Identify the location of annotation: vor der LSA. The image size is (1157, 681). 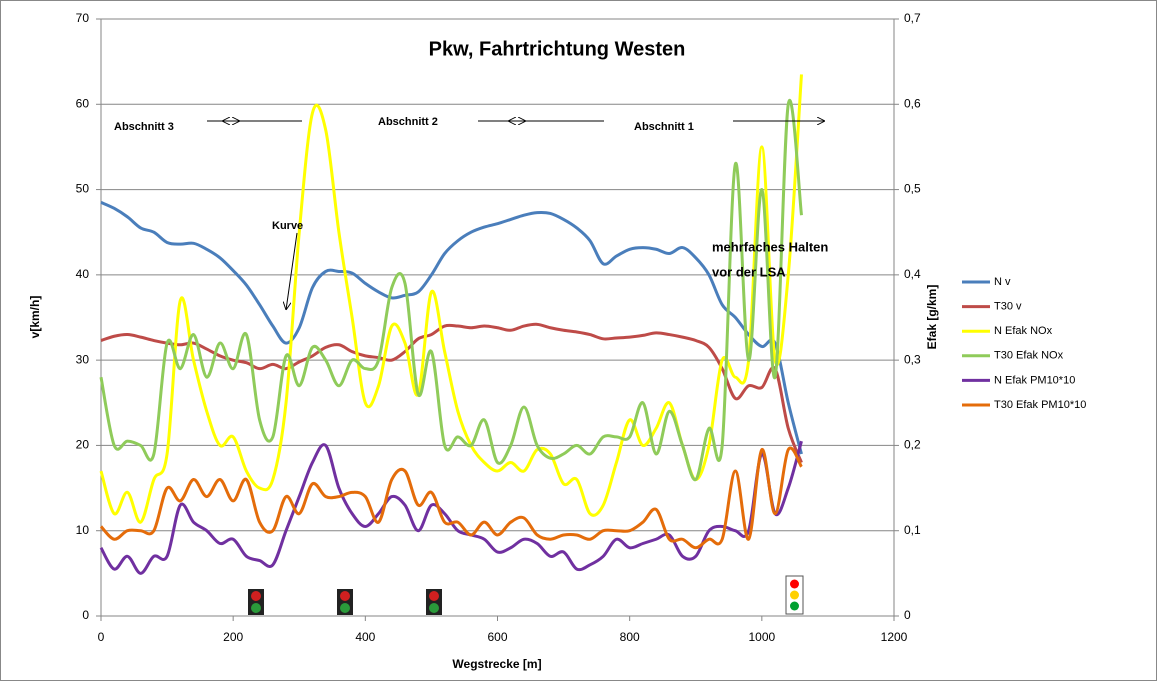
(749, 271).